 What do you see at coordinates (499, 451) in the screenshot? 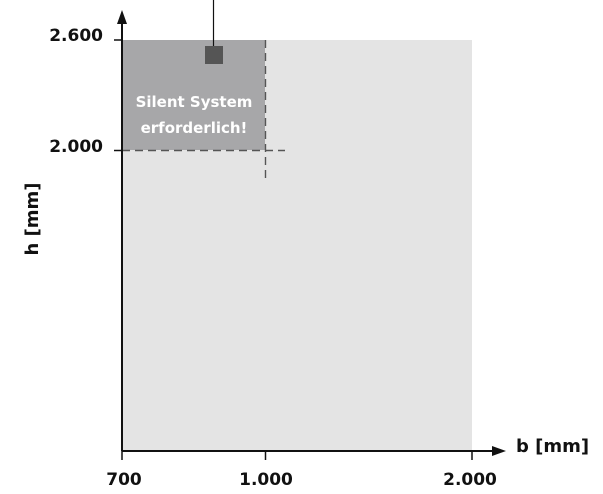
I see `x-axis-arrow` at bounding box center [499, 451].